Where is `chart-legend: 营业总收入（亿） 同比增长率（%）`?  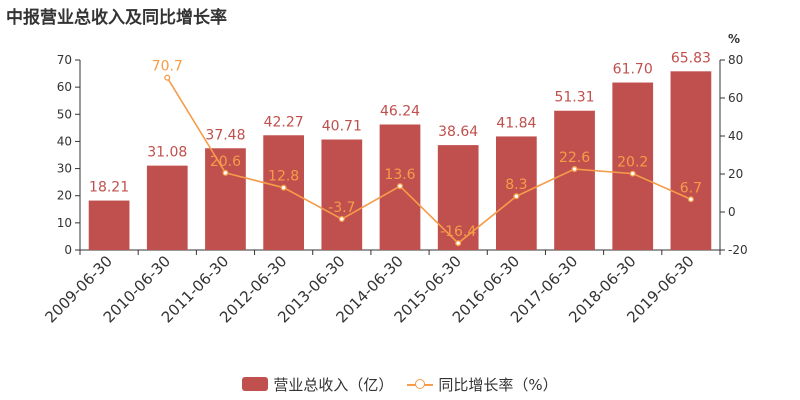
chart-legend: 营业总收入（亿） 同比增长率（%） is located at coordinates (400, 384).